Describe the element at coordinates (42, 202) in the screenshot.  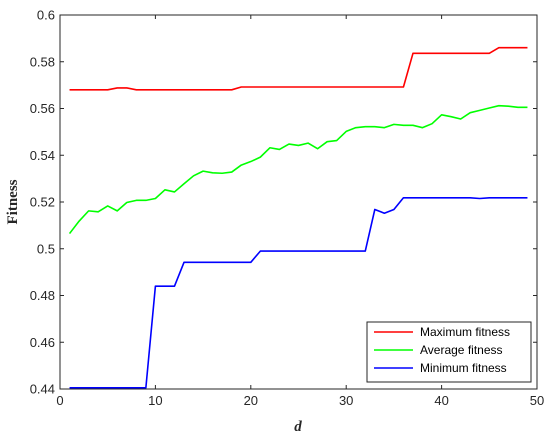
I see `y-tick-label: 0.52` at that location.